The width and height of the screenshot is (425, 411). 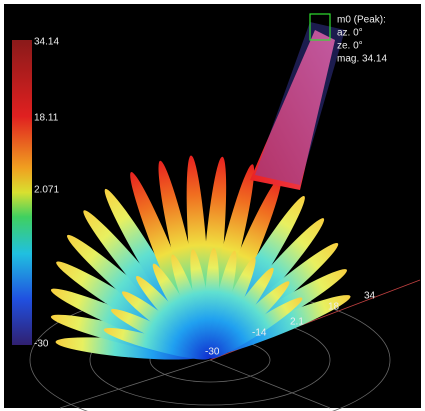 I want to click on peak-azimuth: az. 0°, so click(x=350, y=33).